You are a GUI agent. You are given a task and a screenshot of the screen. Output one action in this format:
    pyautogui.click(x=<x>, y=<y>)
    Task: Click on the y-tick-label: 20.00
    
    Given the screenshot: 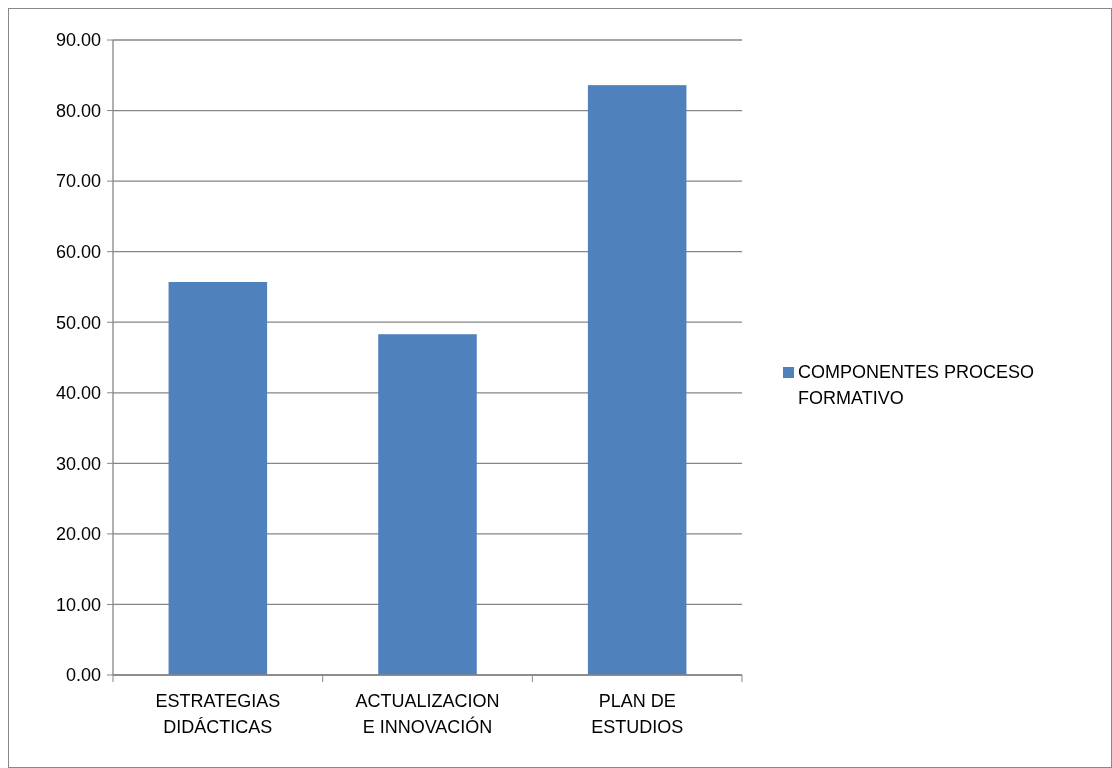 What is the action you would take?
    pyautogui.click(x=78, y=534)
    